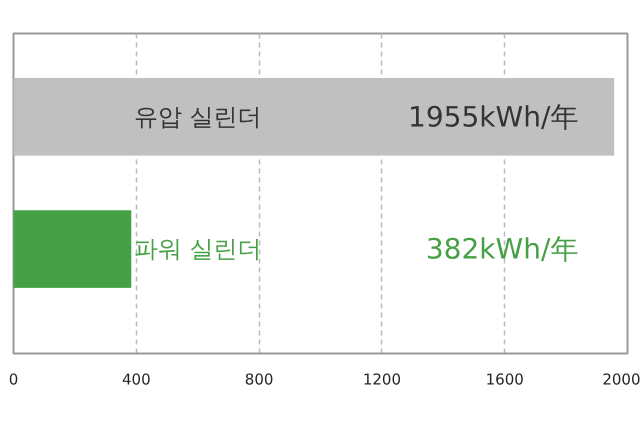  What do you see at coordinates (493, 117) in the screenshot?
I see `data-label: 1955kWh/年` at bounding box center [493, 117].